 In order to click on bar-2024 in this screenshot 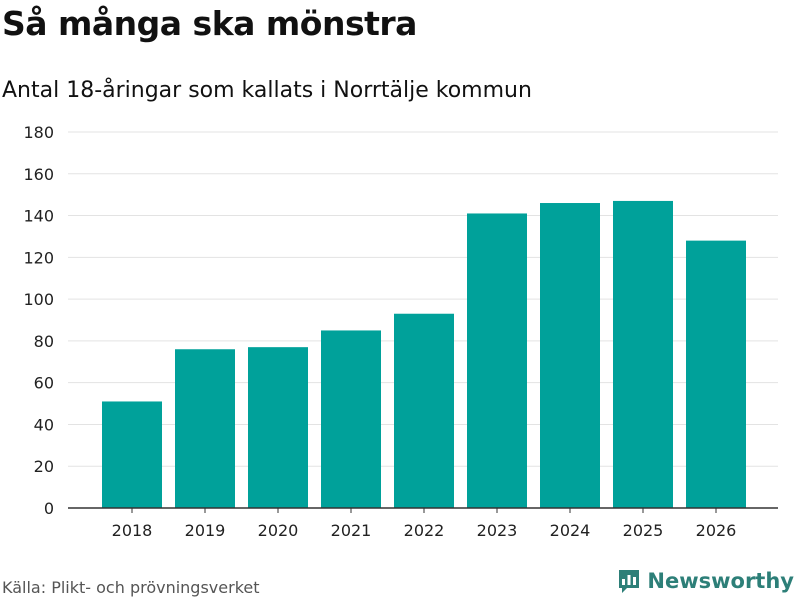, I will do `click(570, 355)`.